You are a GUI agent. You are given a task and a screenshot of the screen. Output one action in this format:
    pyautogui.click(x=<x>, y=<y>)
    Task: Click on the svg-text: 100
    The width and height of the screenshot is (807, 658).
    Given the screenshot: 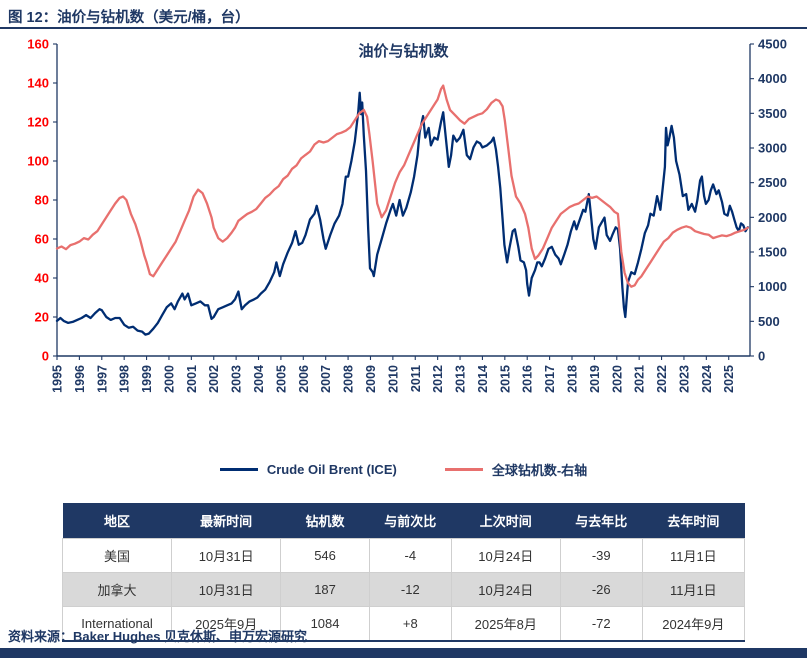 What is the action you would take?
    pyautogui.click(x=38, y=161)
    